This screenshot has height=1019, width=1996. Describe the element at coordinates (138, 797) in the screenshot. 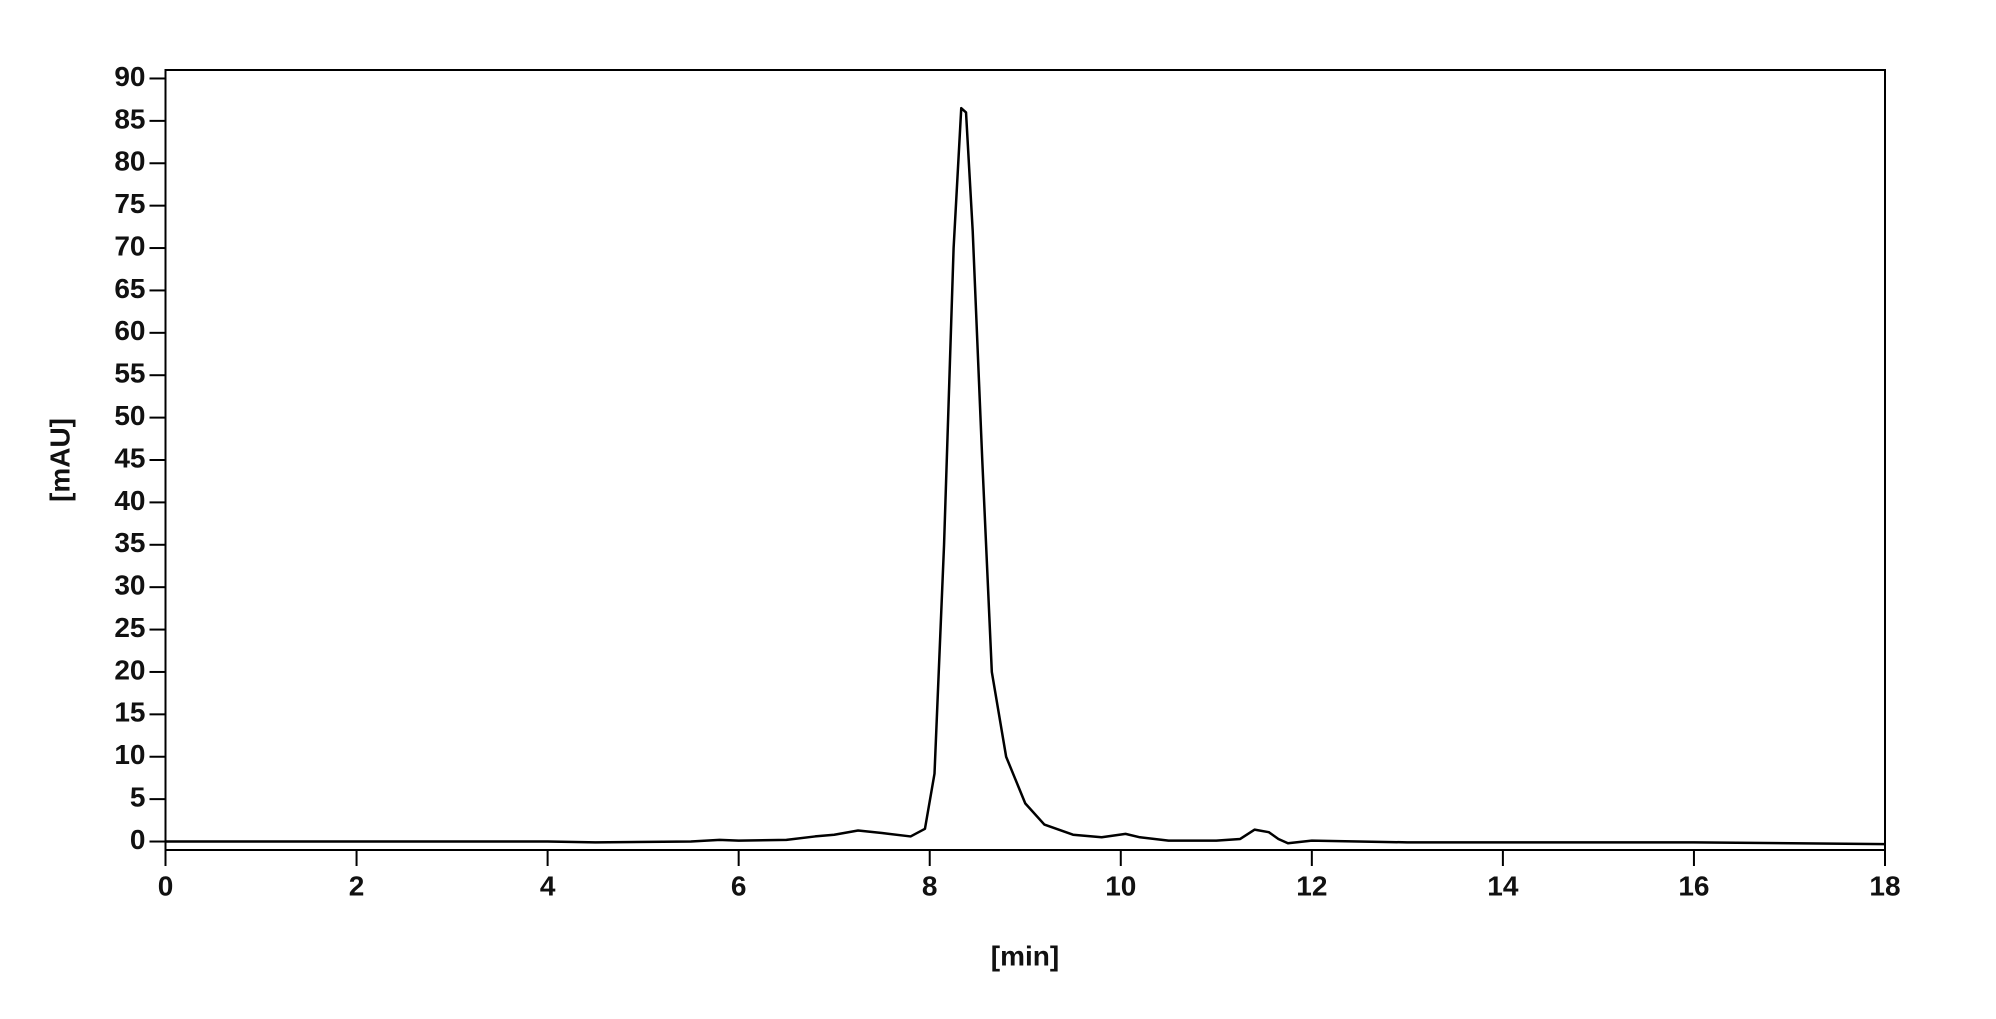

I see `y-tick-label: 5` at that location.